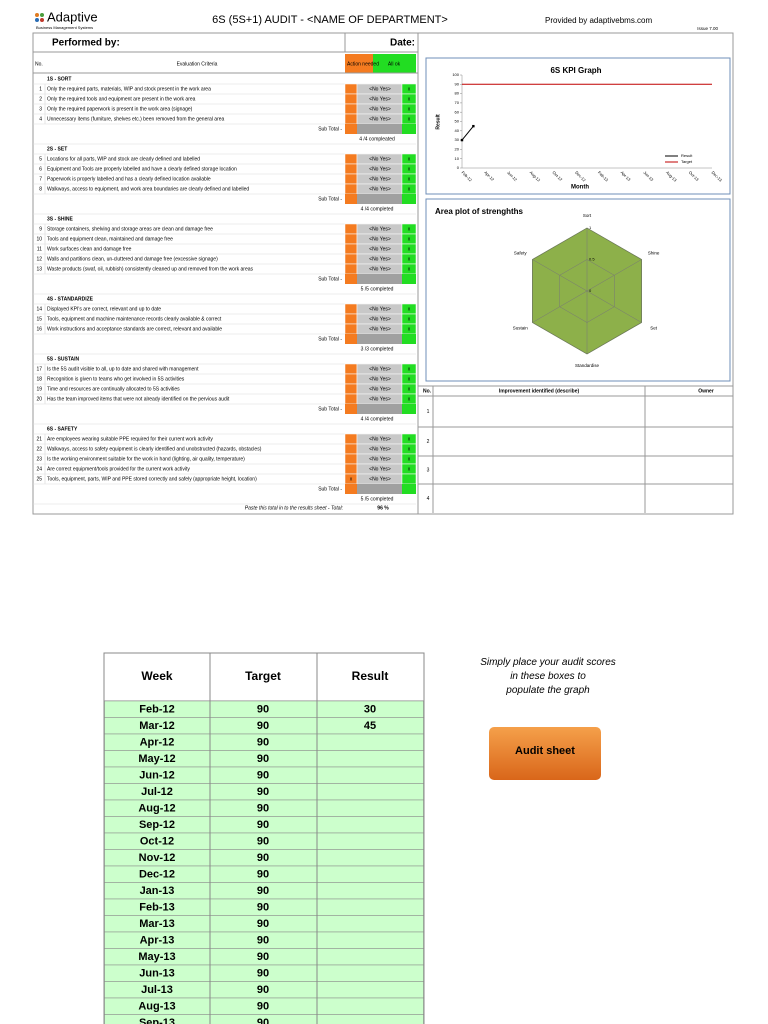 This screenshot has width=768, height=1024. Describe the element at coordinates (626, 176) in the screenshot. I see `x-tick-label: Apr-13` at that location.